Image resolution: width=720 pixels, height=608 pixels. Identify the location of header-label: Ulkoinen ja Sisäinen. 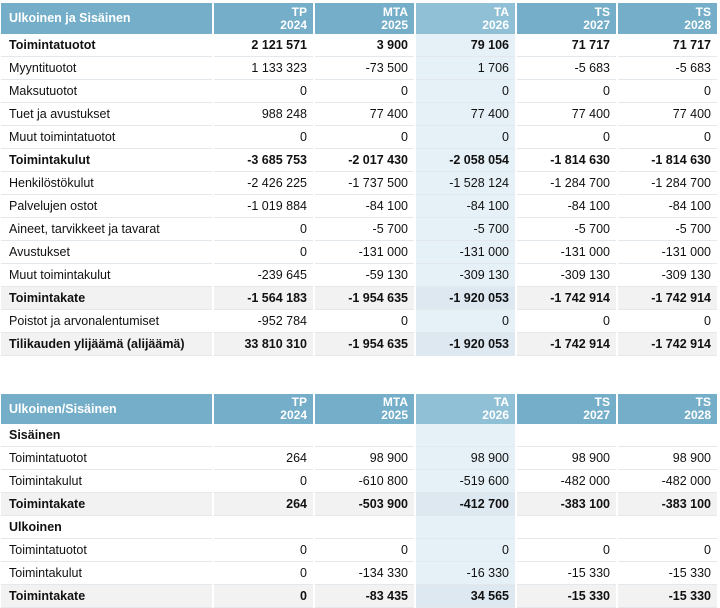
(107, 18).